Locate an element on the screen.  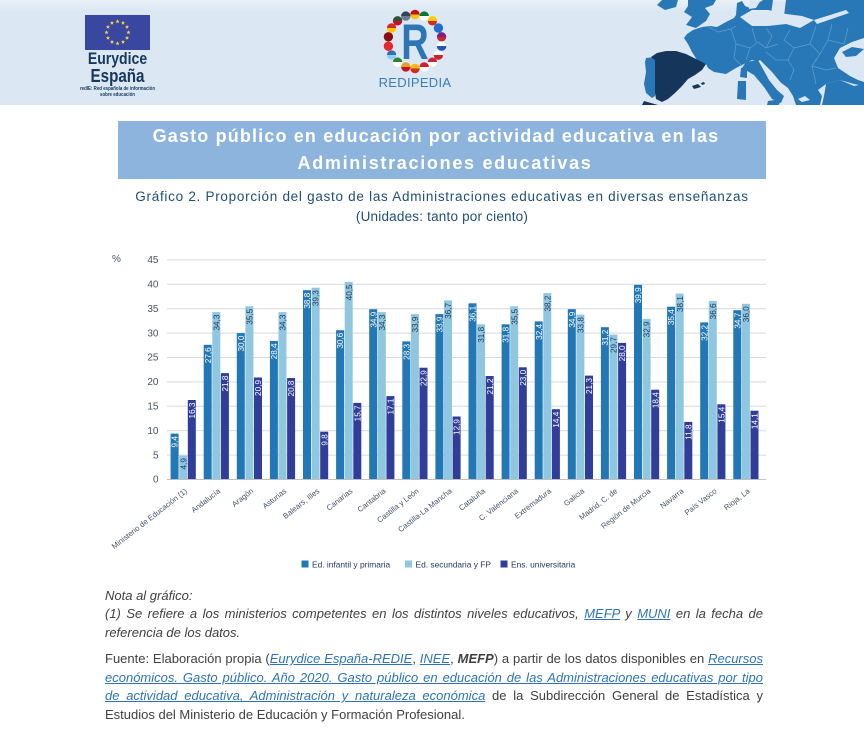
svg-text: 20,9 is located at coordinates (258, 388).